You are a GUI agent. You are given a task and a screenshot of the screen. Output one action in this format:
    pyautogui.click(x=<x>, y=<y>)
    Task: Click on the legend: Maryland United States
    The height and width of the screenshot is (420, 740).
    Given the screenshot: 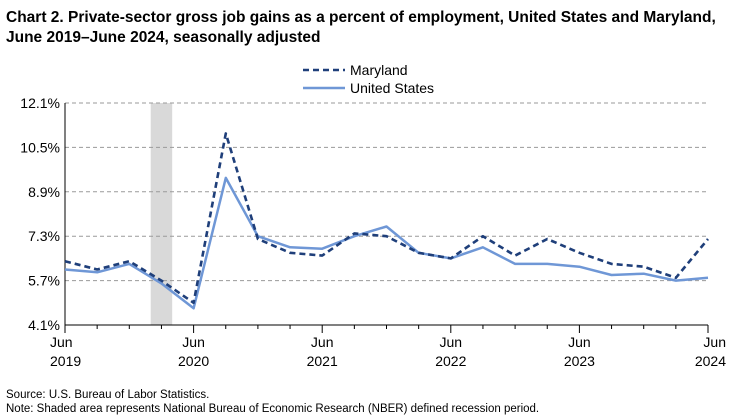 What is the action you would take?
    pyautogui.click(x=368, y=79)
    